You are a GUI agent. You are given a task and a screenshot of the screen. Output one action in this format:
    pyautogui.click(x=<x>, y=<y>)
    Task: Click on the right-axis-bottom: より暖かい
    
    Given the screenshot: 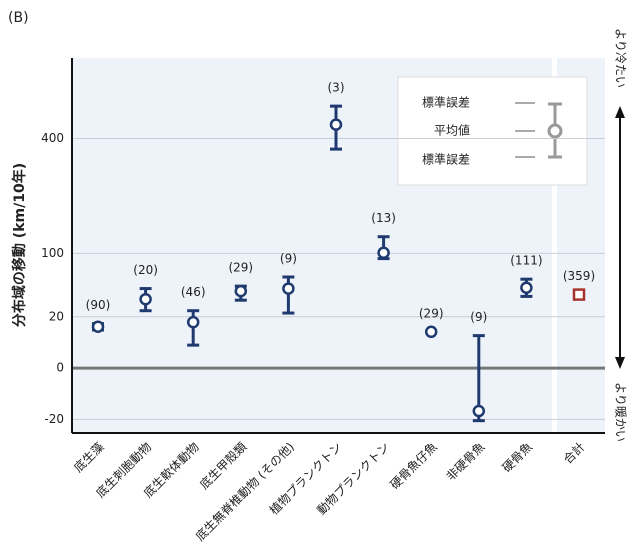 What is the action you would take?
    pyautogui.click(x=621, y=412)
    